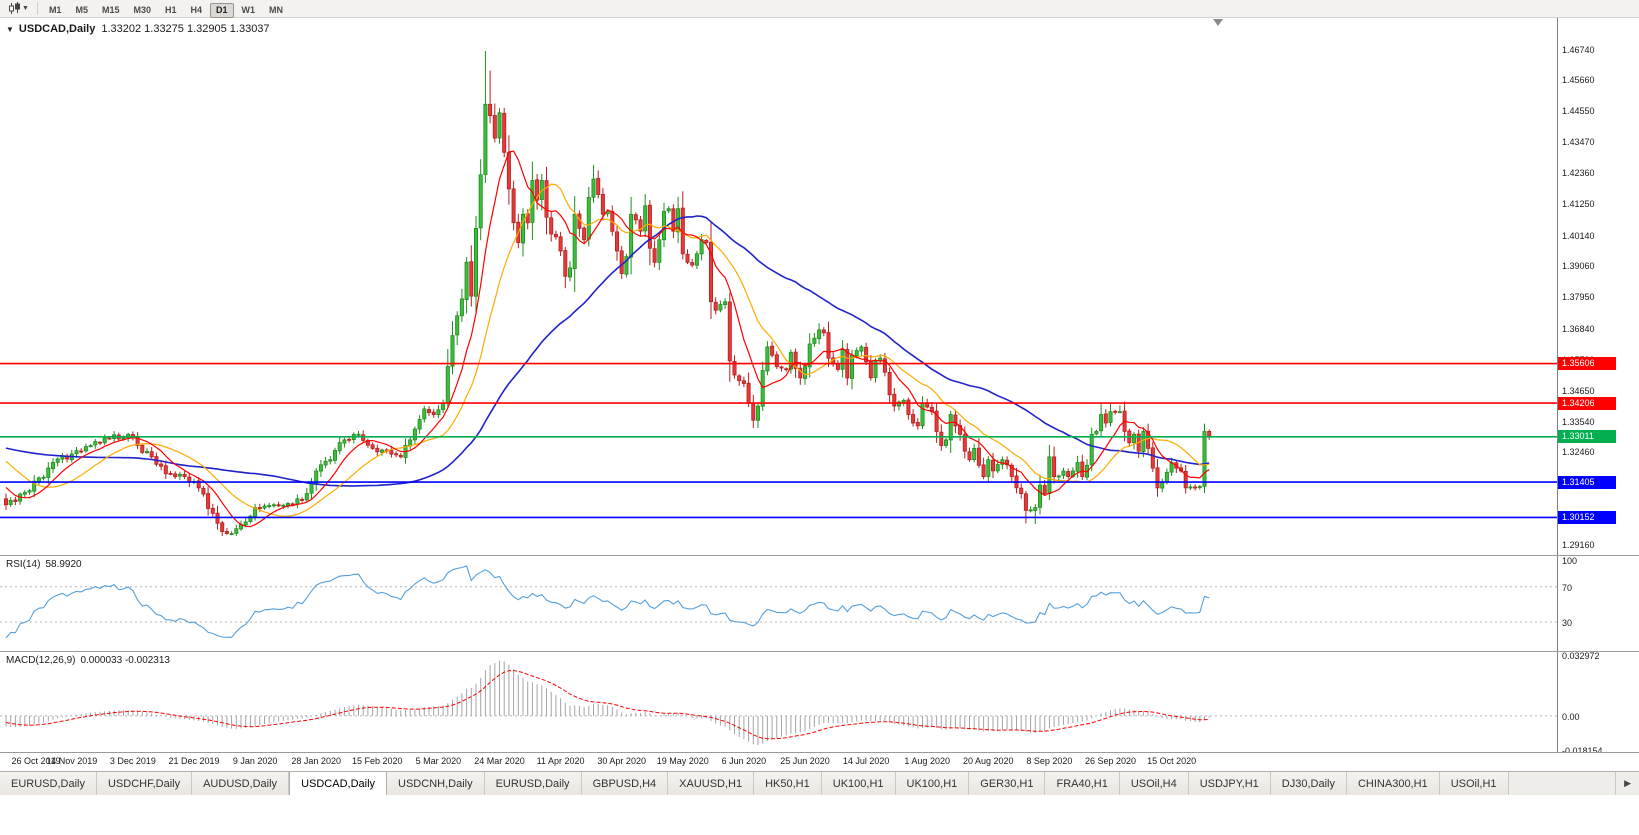 Image resolution: width=1639 pixels, height=835 pixels. Describe the element at coordinates (682, 761) in the screenshot. I see `date-axis-label: 19 May 2020` at that location.